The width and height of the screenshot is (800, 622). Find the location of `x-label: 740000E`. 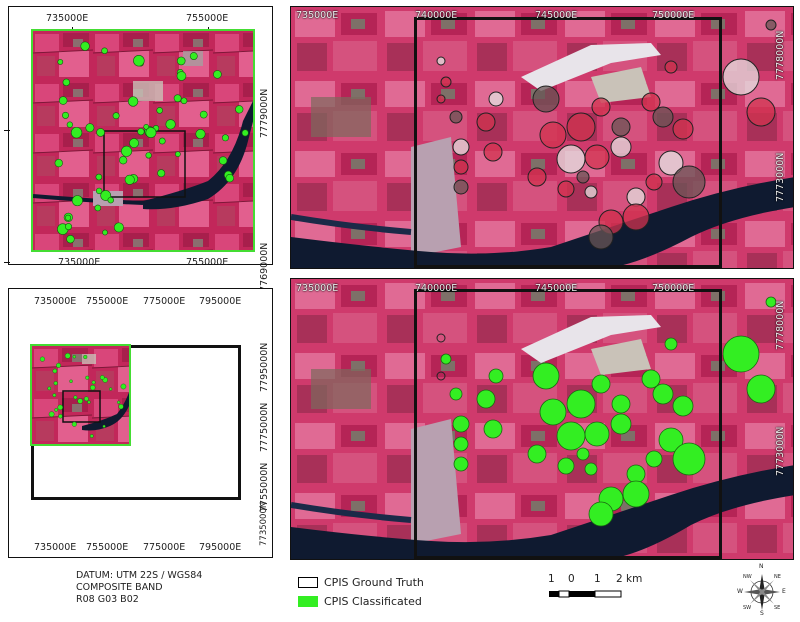

x-label: 740000E is located at coordinates (436, 288).